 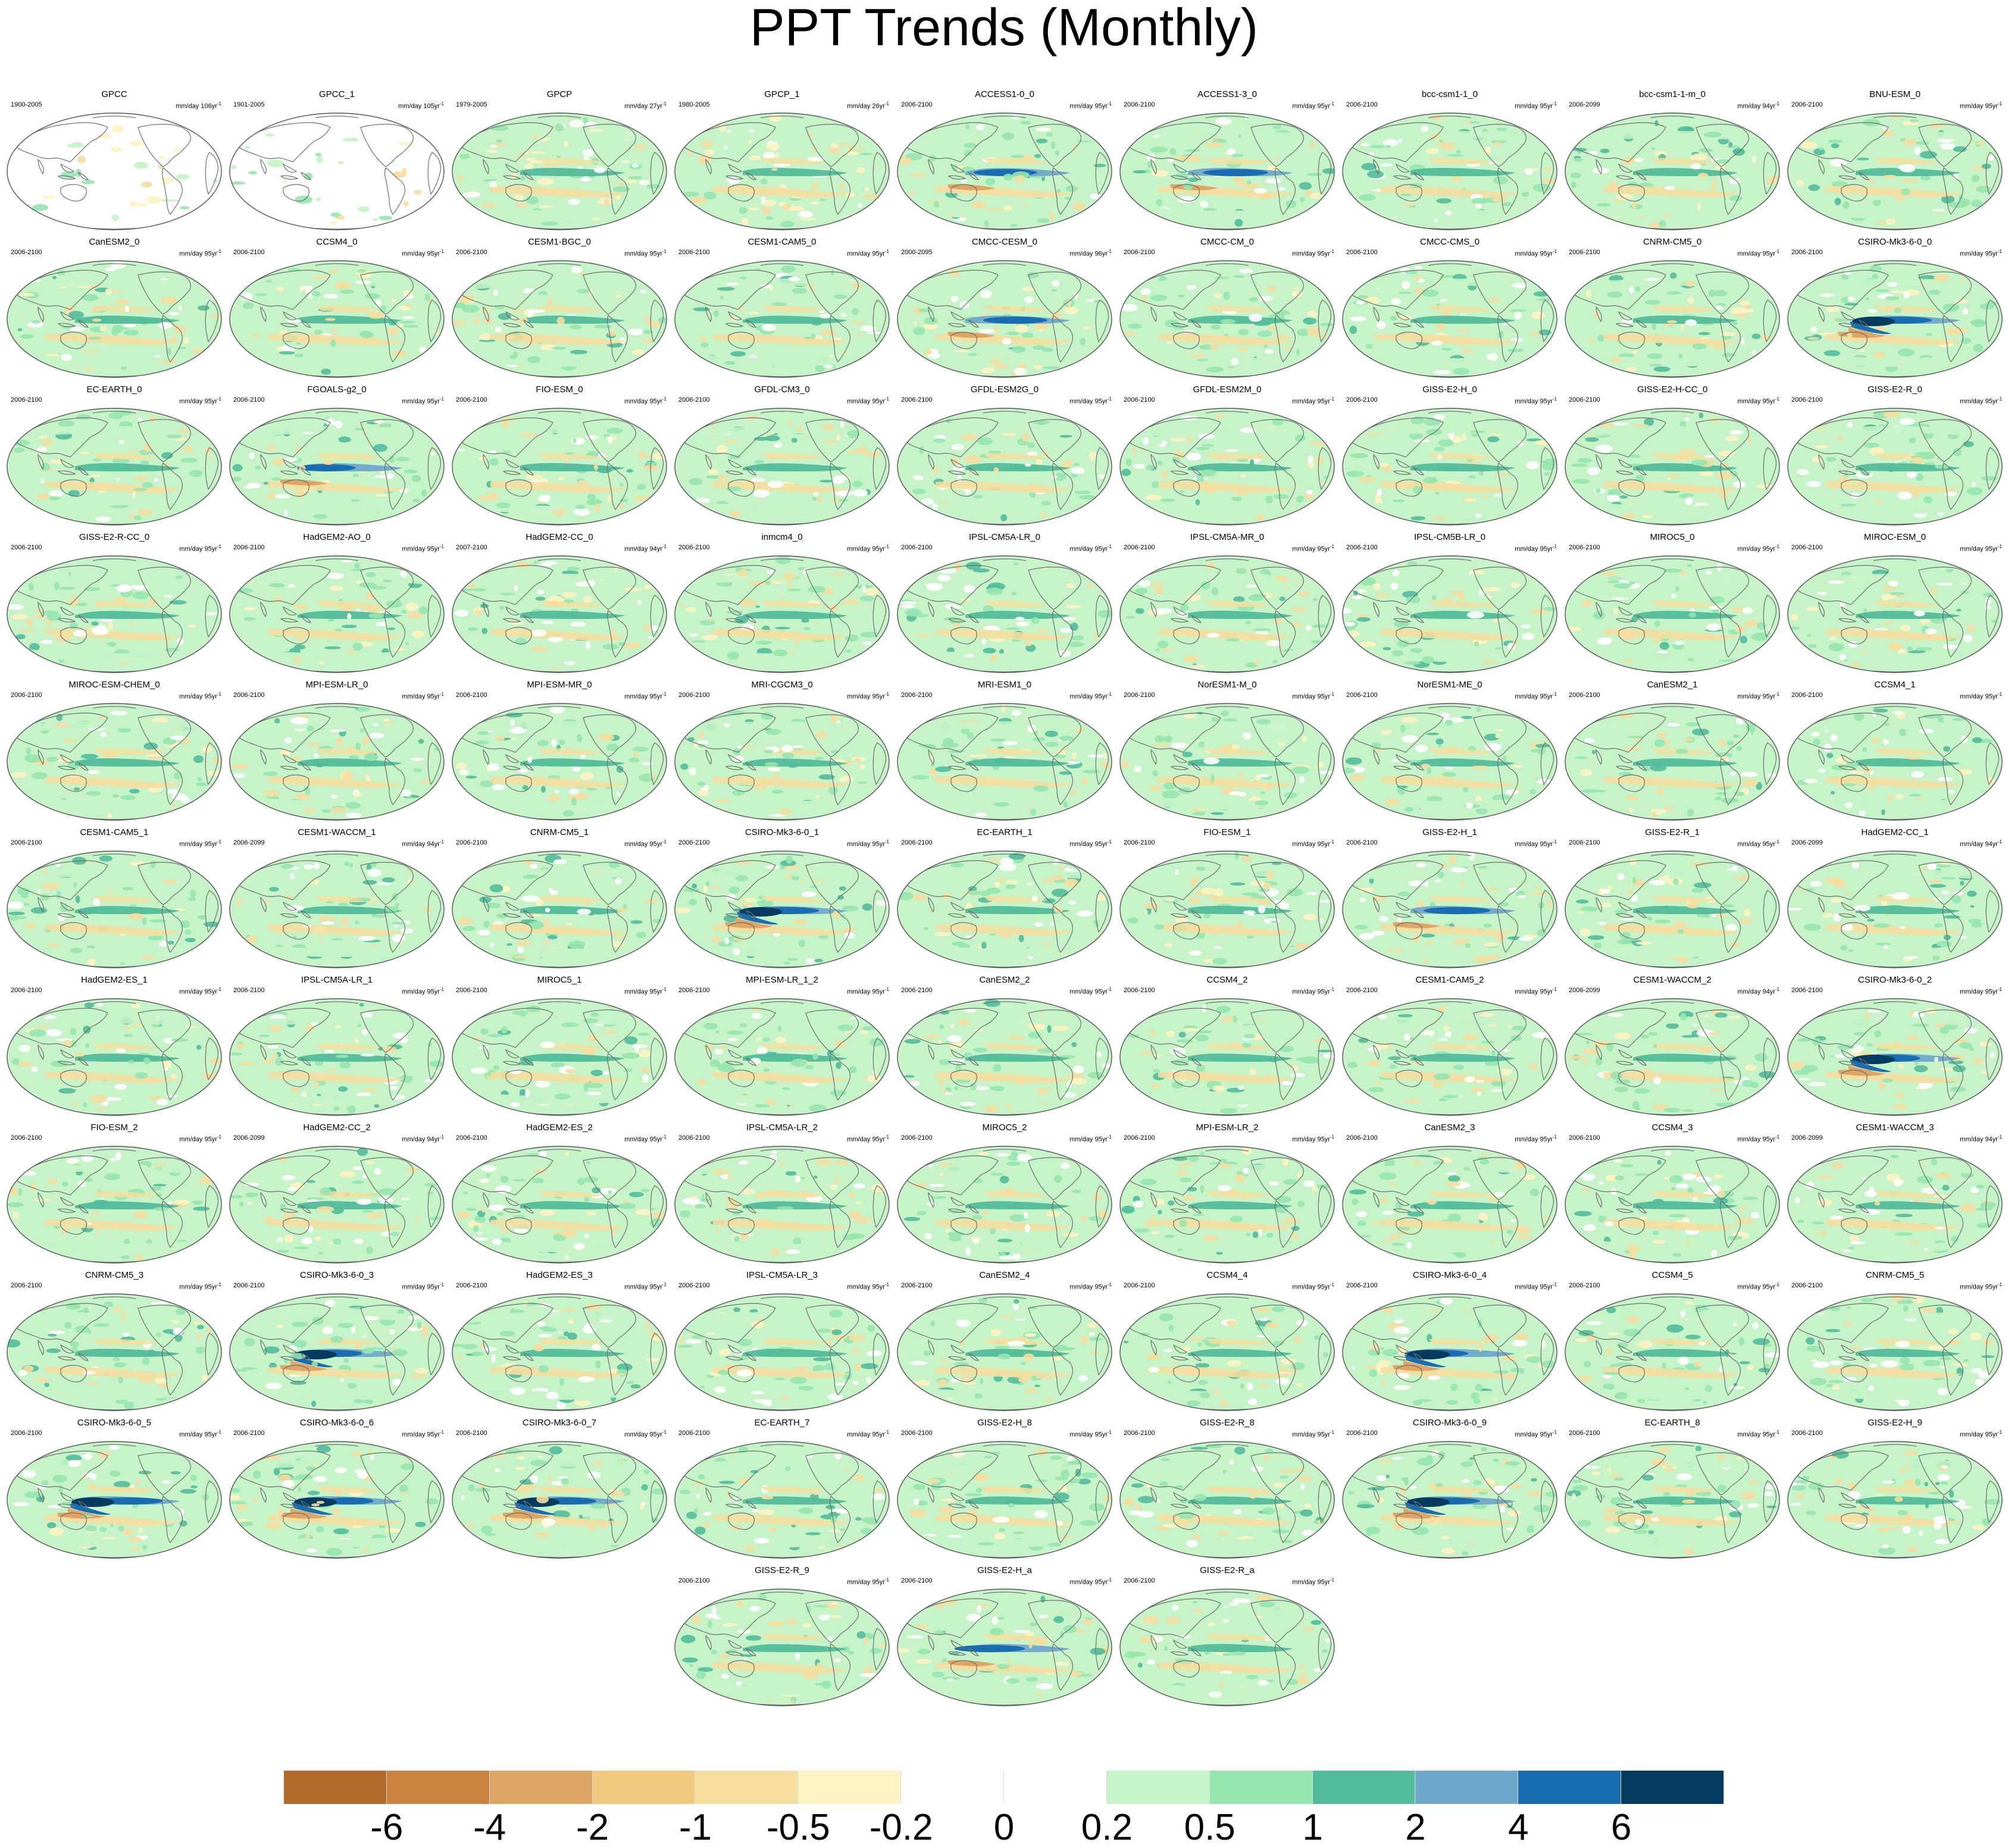 I want to click on colorbar-tick-label: 0.5, so click(x=1210, y=1827).